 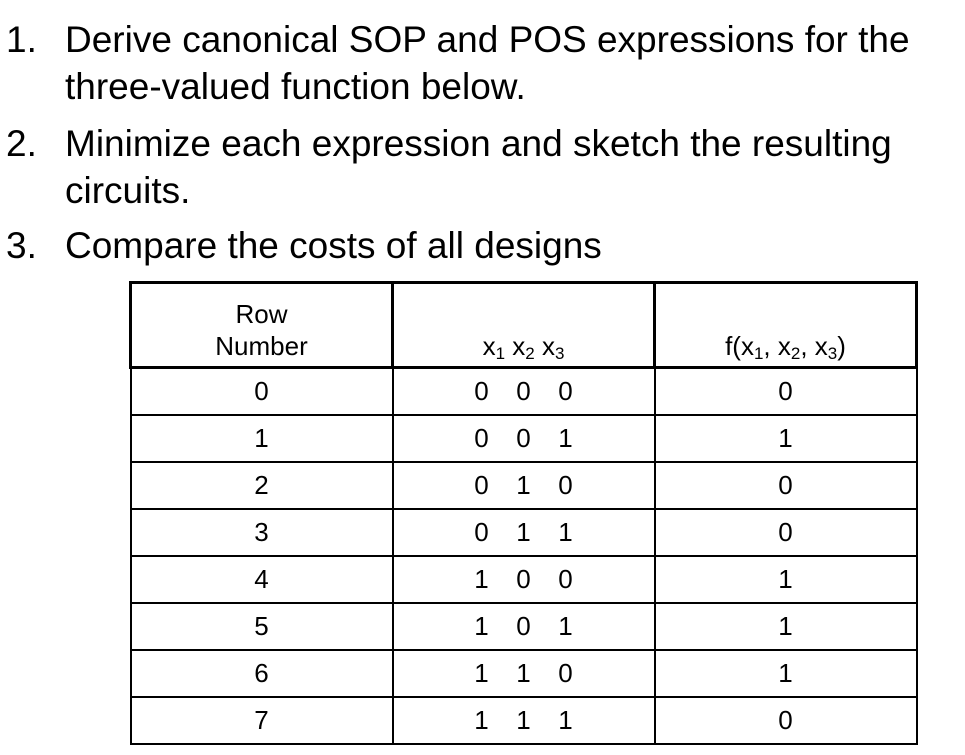 I want to click on task-line: three-valued function below., so click(x=295, y=86).